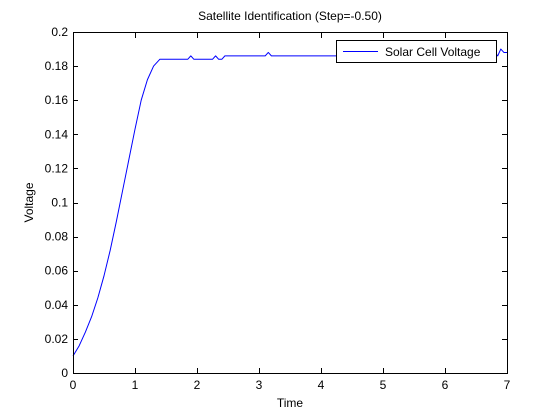 This screenshot has height=420, width=560. What do you see at coordinates (197, 385) in the screenshot?
I see `x-tick-label: 2` at bounding box center [197, 385].